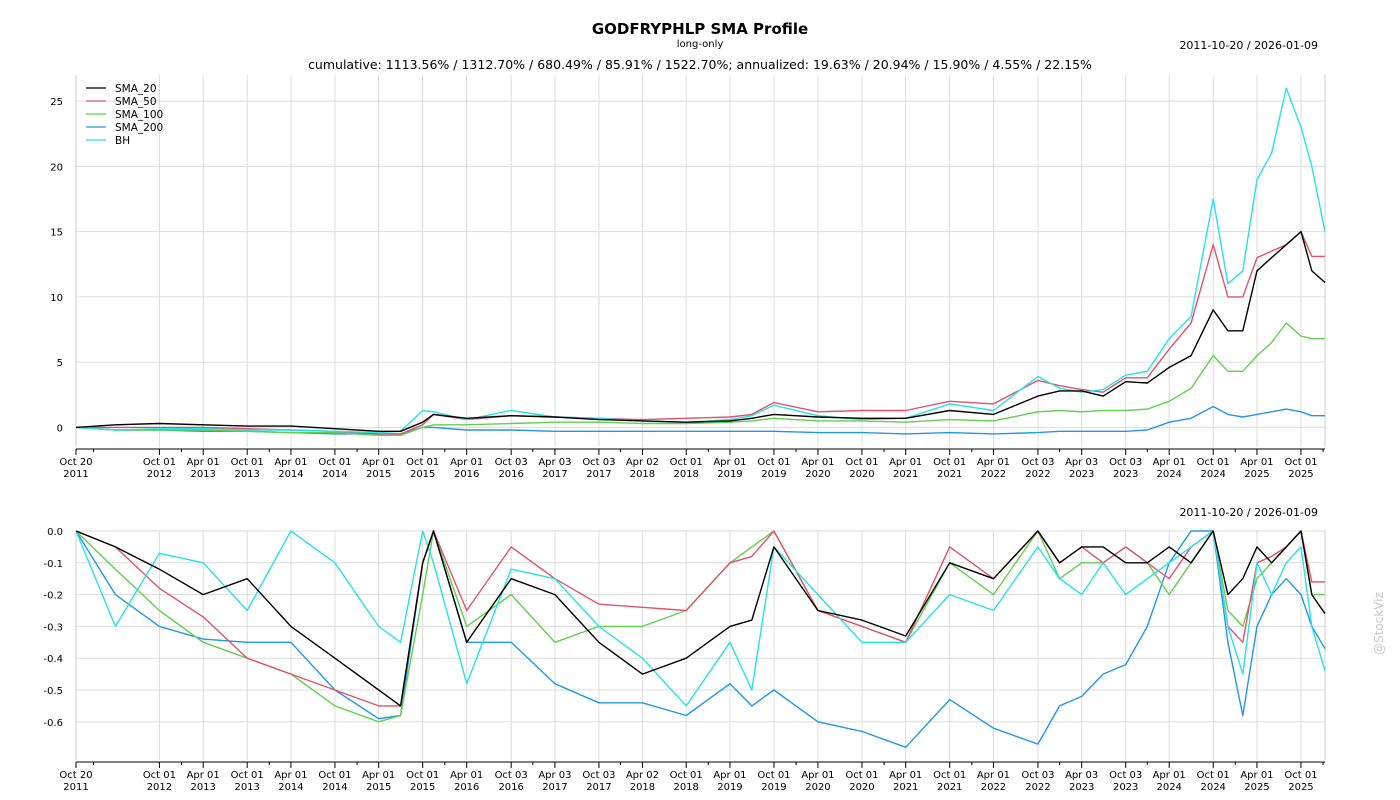 The width and height of the screenshot is (1400, 800). I want to click on y-tick-label: 25, so click(56, 102).